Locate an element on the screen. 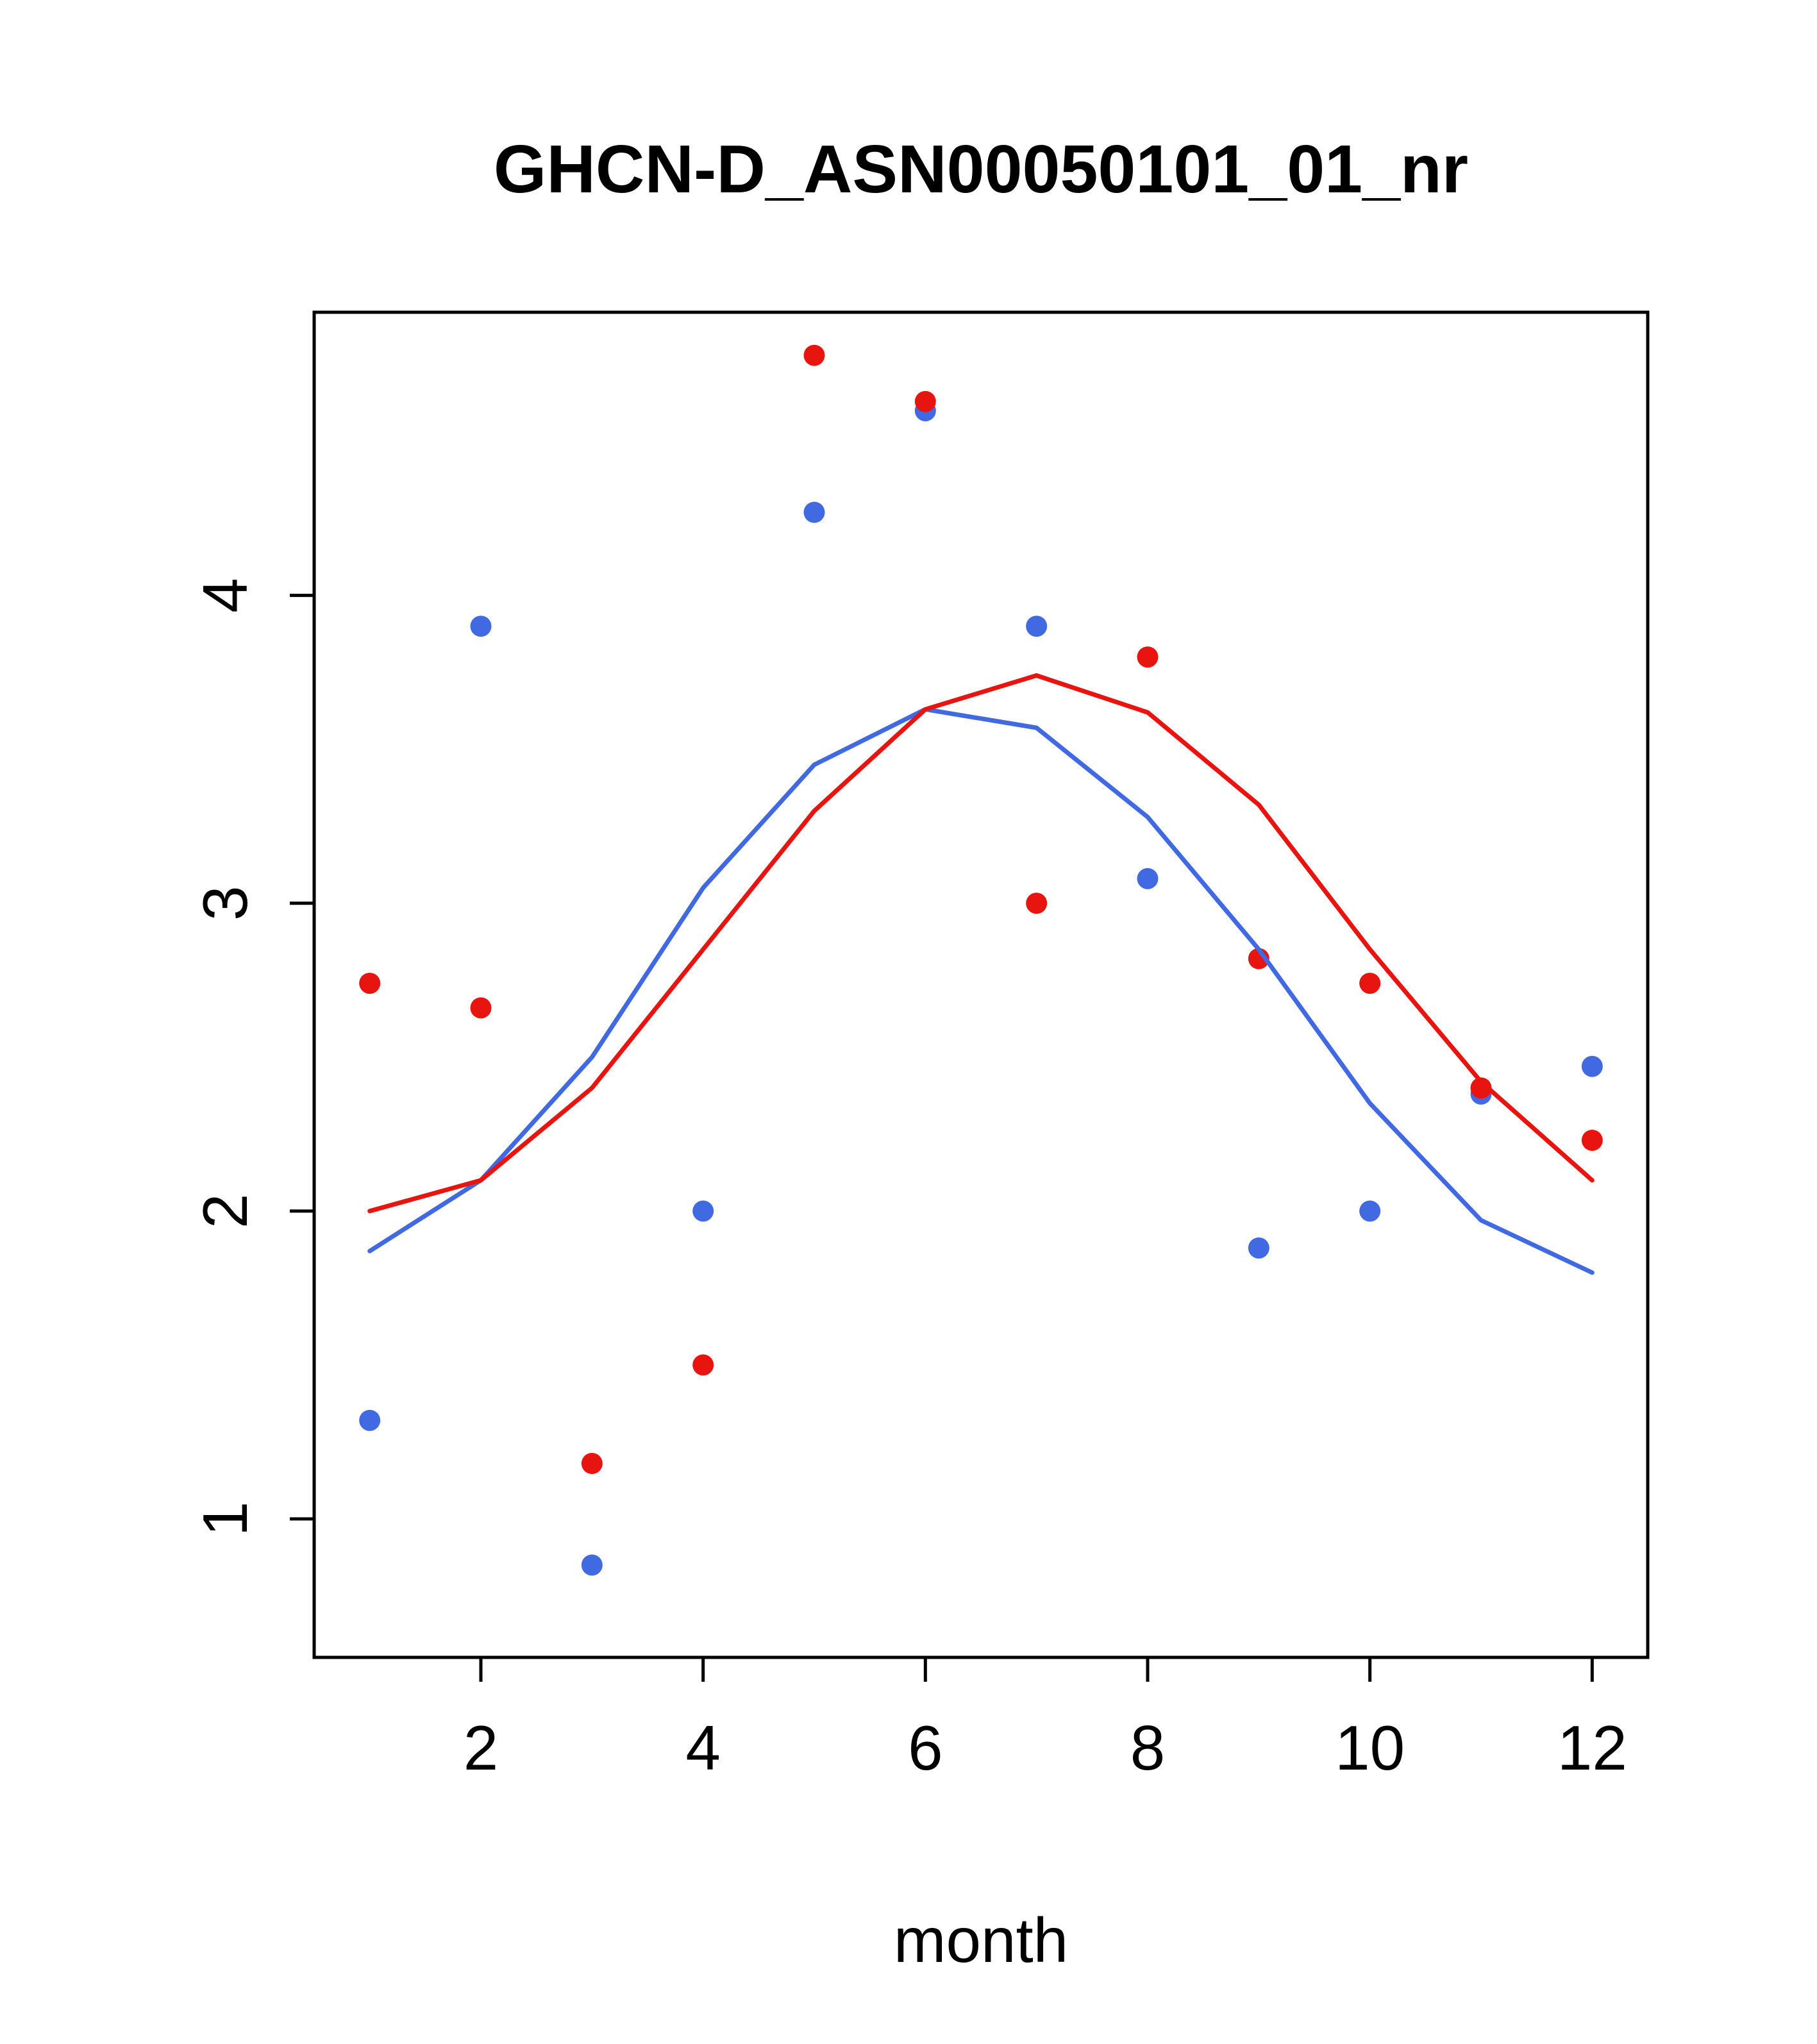 This screenshot has width=1817, height=2044. x-tick-label: 4 is located at coordinates (703, 1748).